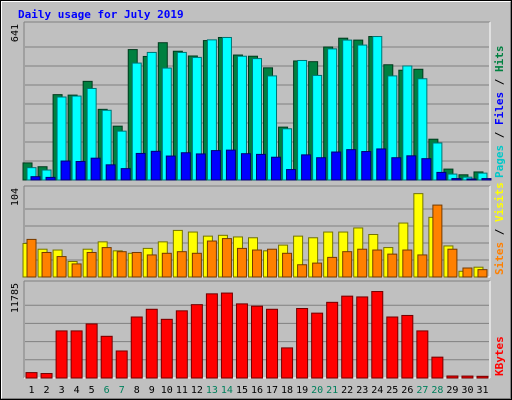 Image resolution: width=512 pixels, height=400 pixels. I want to click on legend-item-sites: Sites, so click(499, 258).